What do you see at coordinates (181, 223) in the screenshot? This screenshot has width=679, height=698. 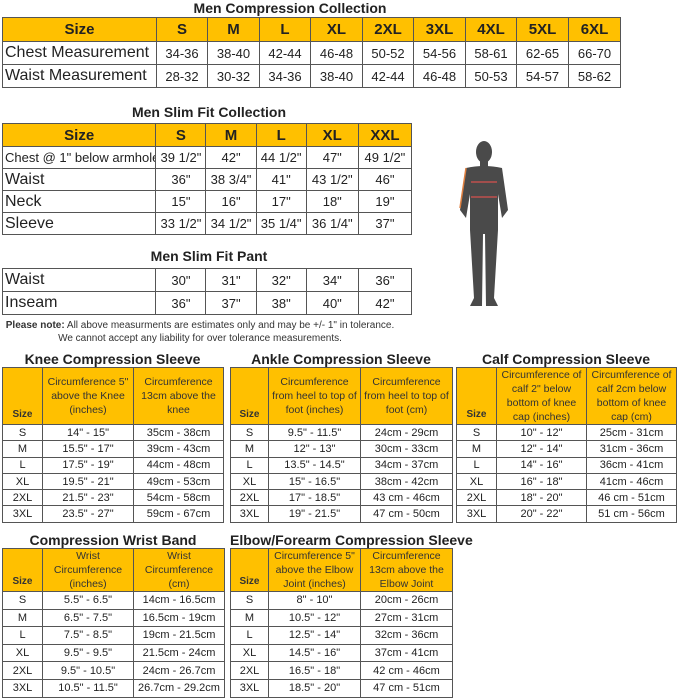 I see `table-cell: 33 1/2"` at bounding box center [181, 223].